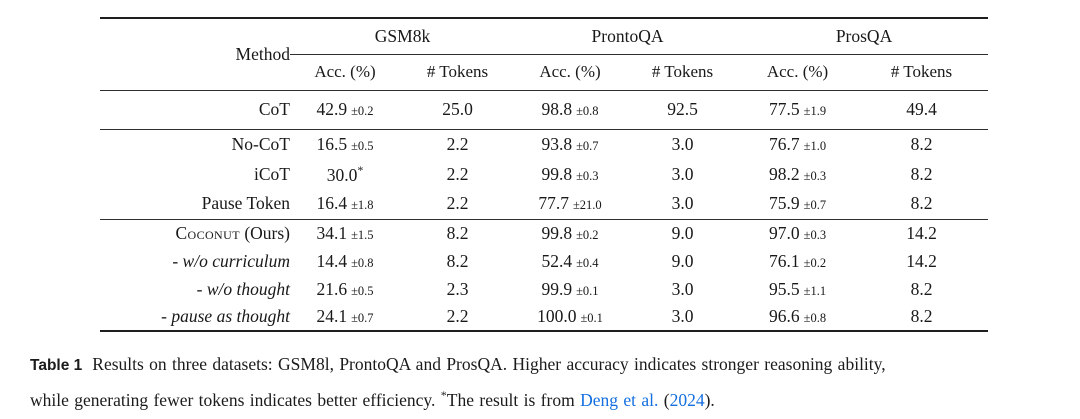 The height and width of the screenshot is (419, 1080). Describe the element at coordinates (195, 204) in the screenshot. I see `method-label: Pause Token` at that location.